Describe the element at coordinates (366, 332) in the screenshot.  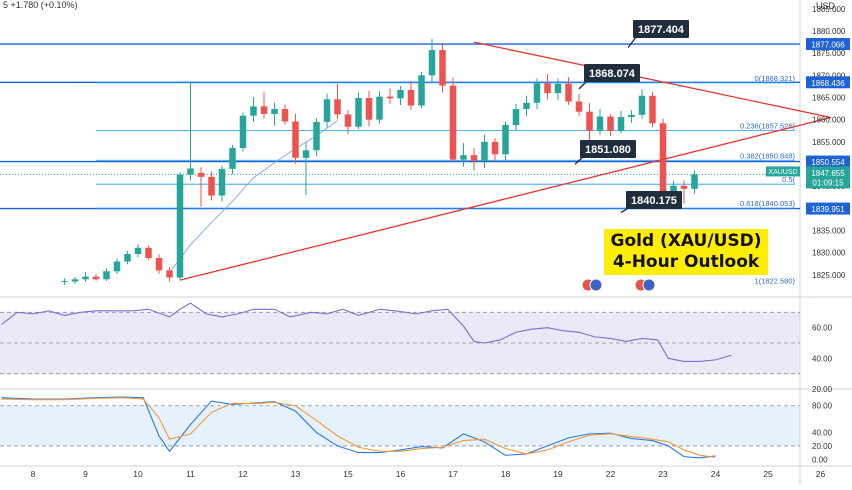
I see `rsi-line` at that location.